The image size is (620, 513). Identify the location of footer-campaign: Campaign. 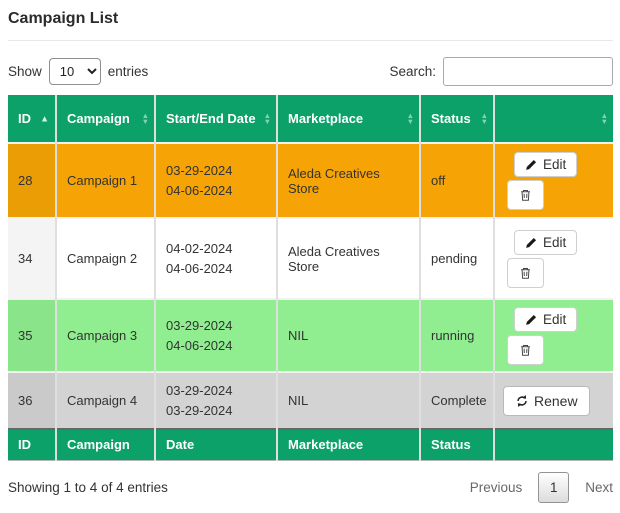
(106, 444).